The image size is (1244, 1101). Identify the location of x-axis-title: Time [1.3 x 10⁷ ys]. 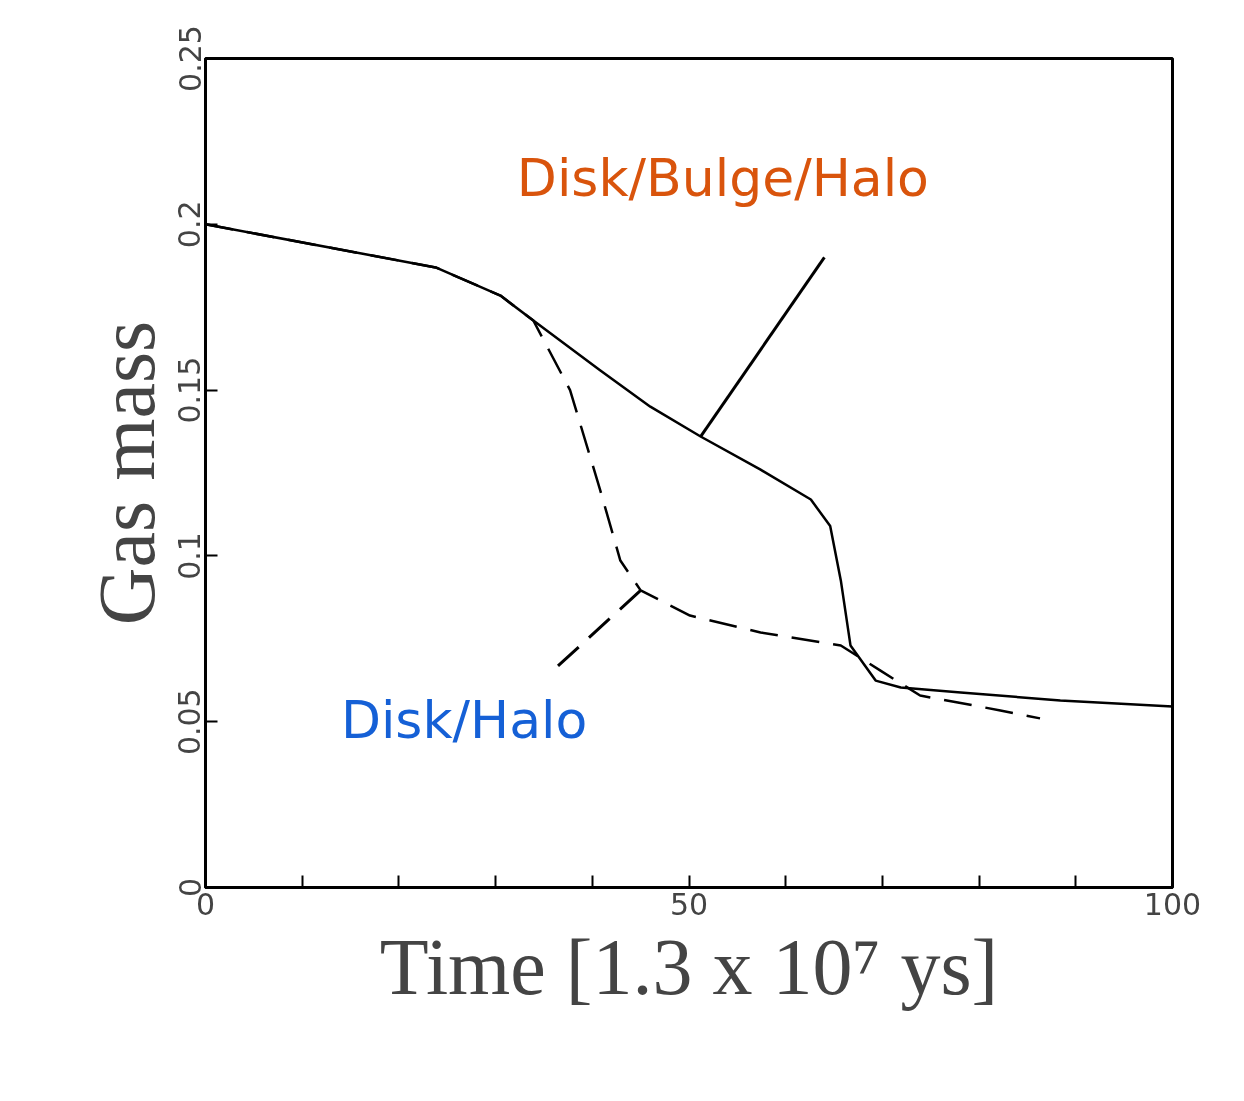
(689, 966).